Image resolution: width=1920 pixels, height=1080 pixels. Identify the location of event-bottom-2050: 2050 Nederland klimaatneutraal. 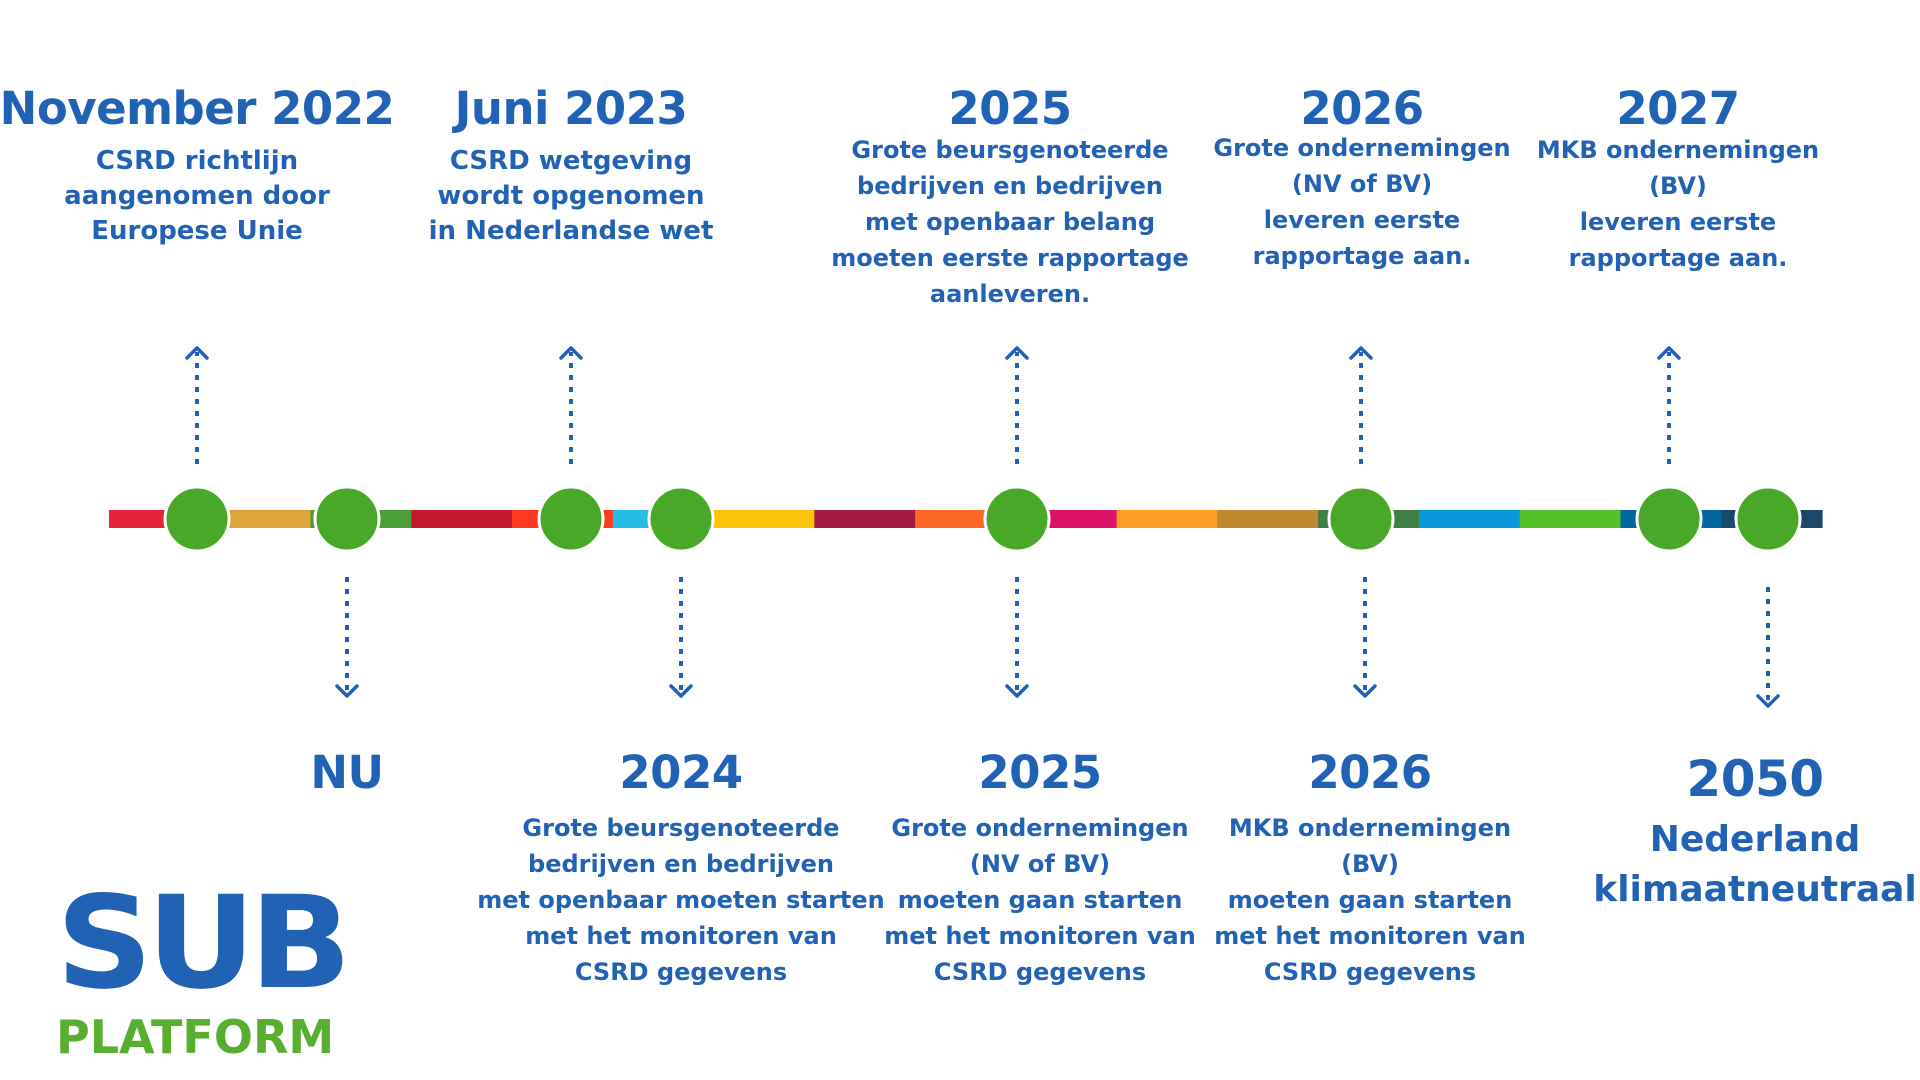
(1755, 834).